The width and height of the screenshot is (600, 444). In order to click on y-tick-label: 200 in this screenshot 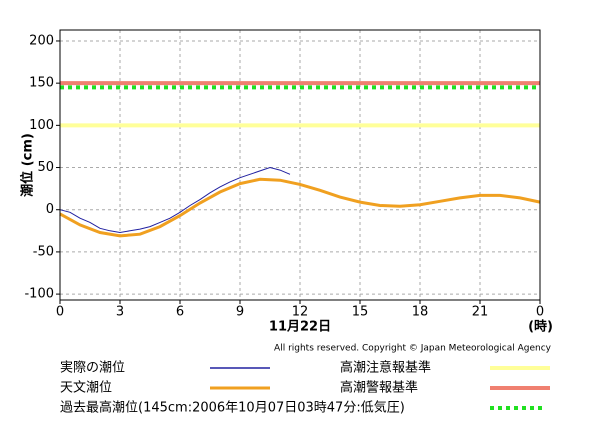, I will do `click(41, 40)`.